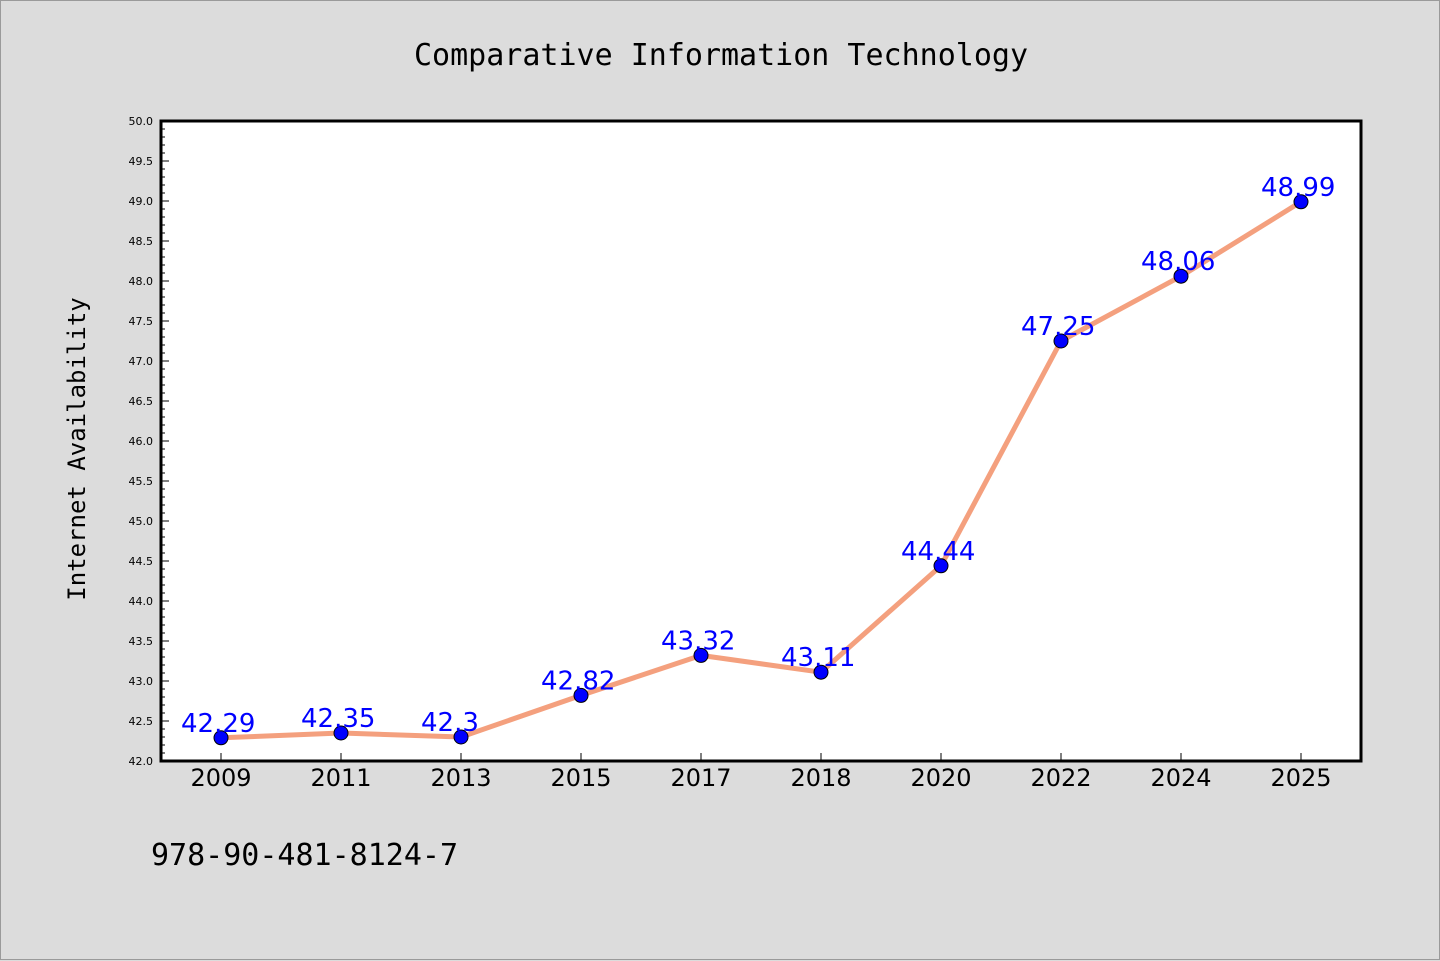  What do you see at coordinates (940, 778) in the screenshot?
I see `x-tick-label: 2020` at bounding box center [940, 778].